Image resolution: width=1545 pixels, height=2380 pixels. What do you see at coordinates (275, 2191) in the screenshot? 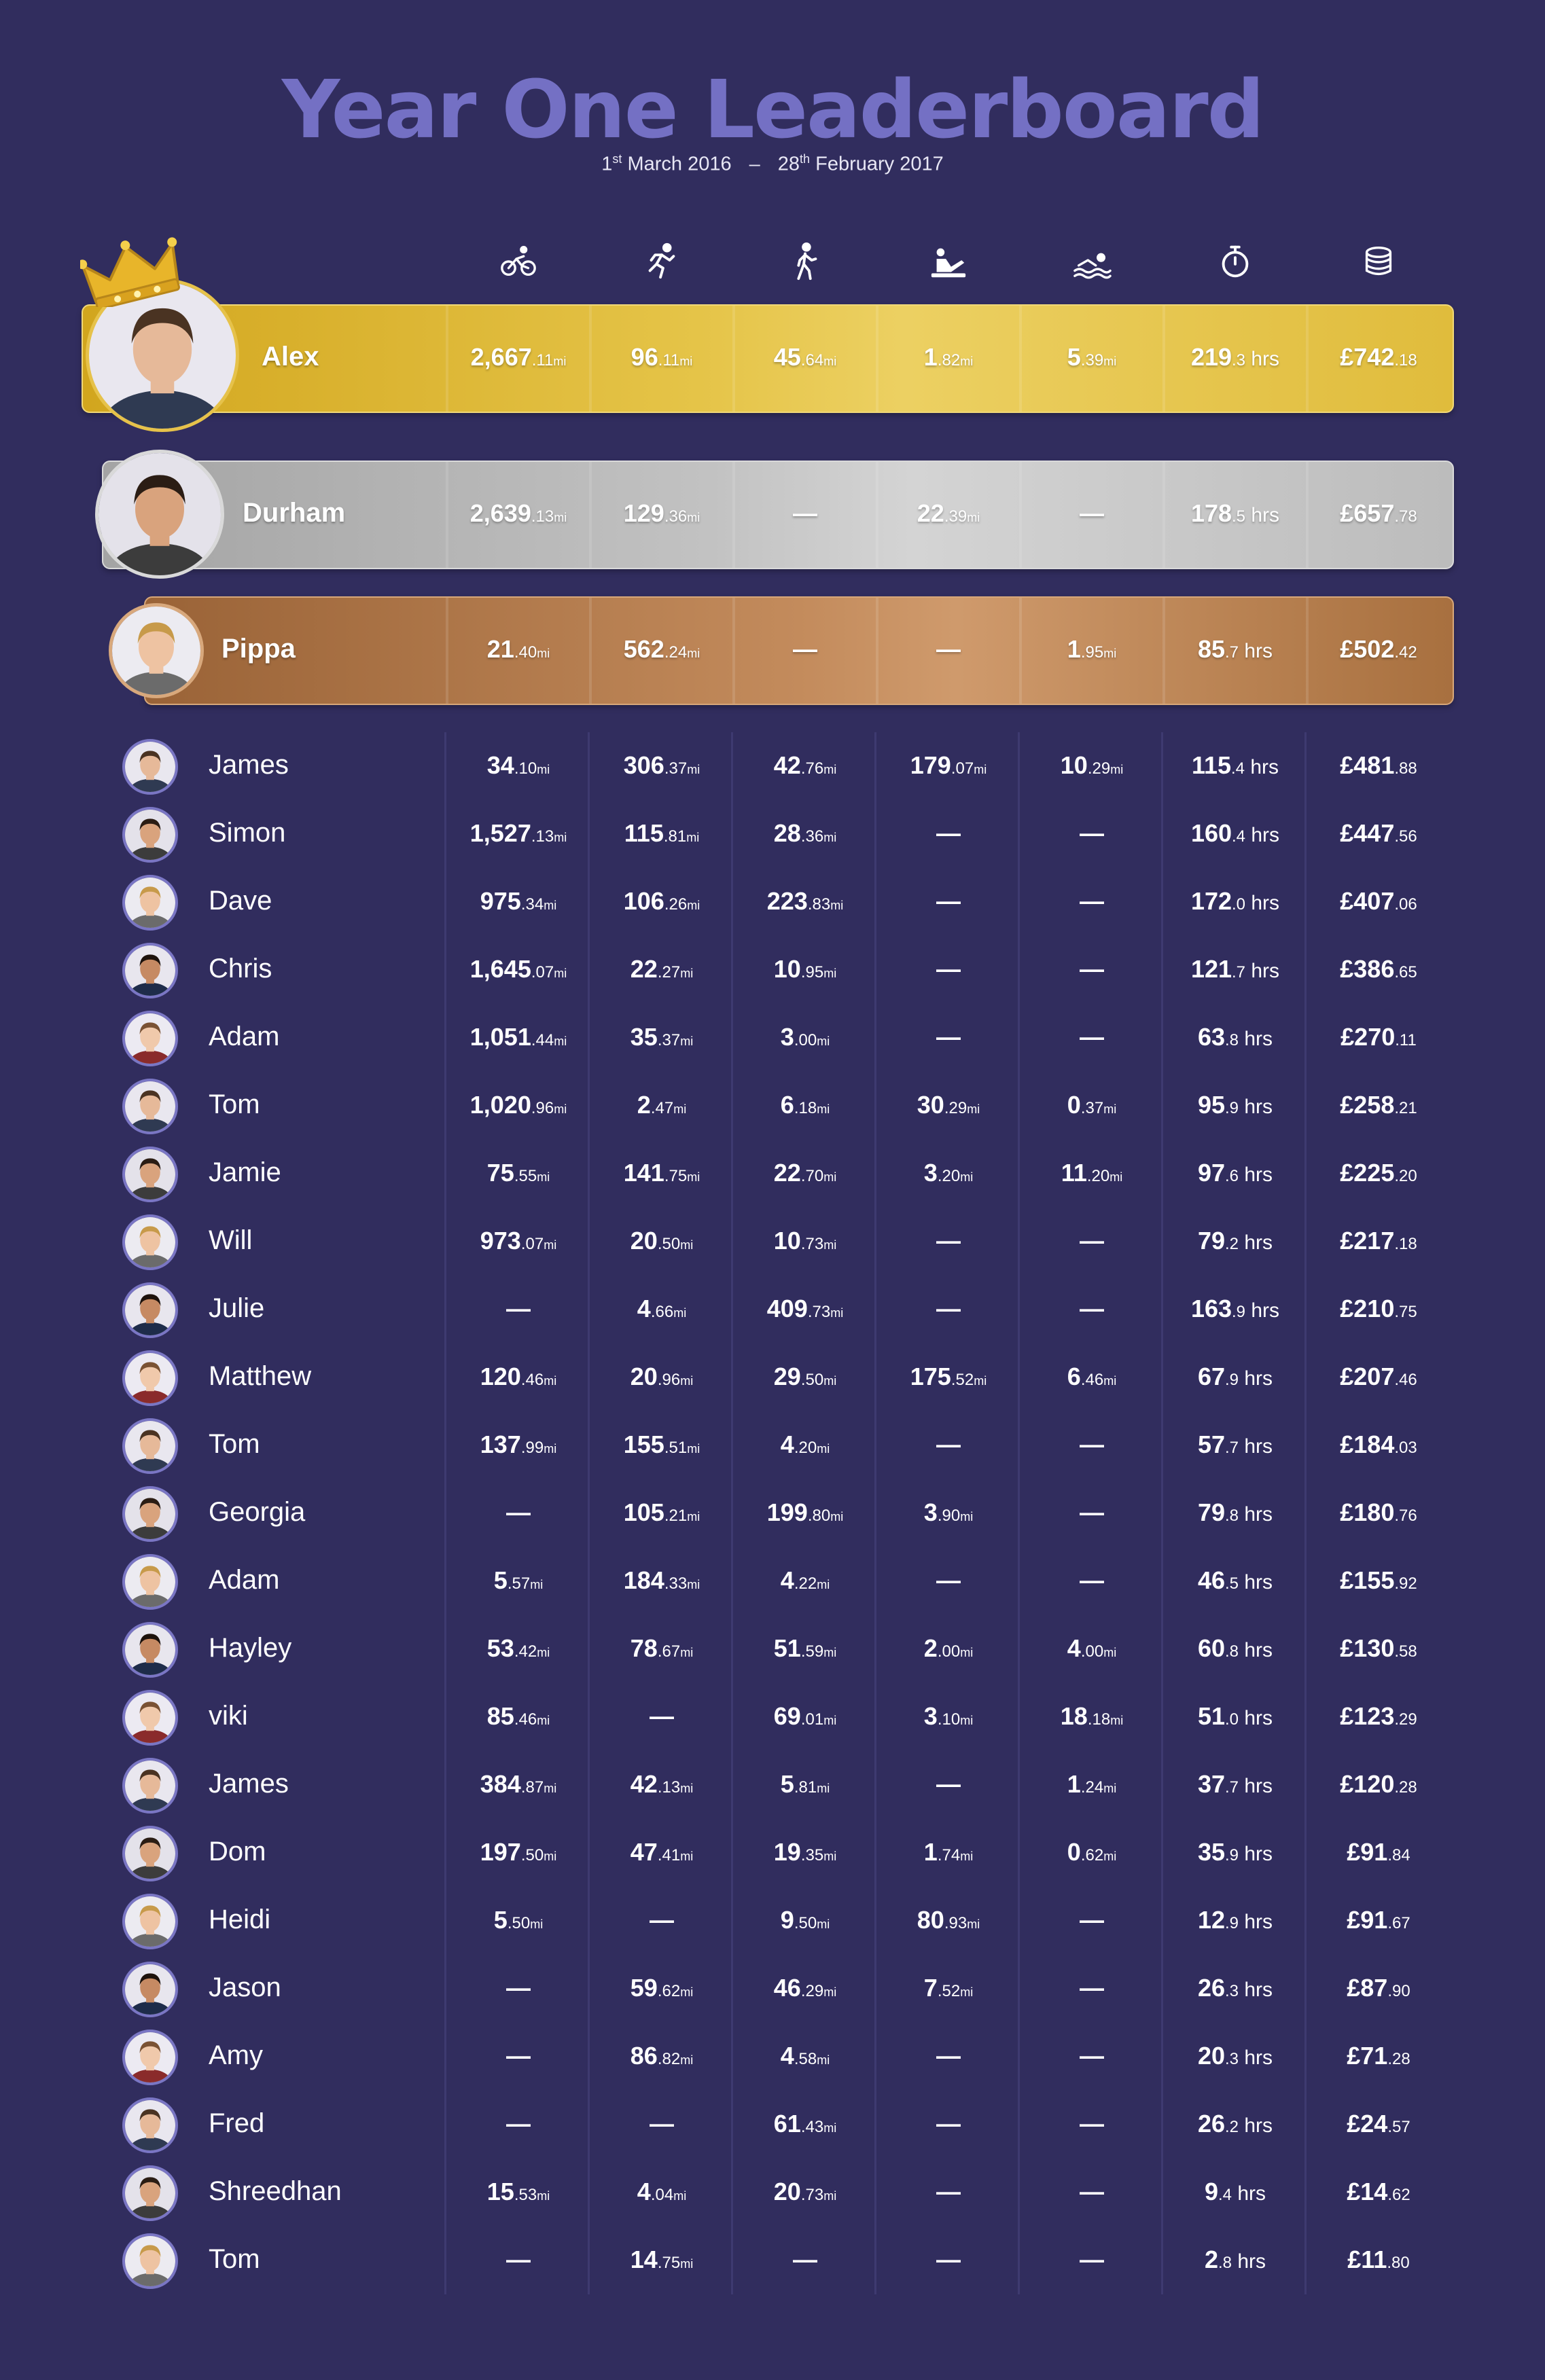
I see `row-name: Shreedhan` at bounding box center [275, 2191].